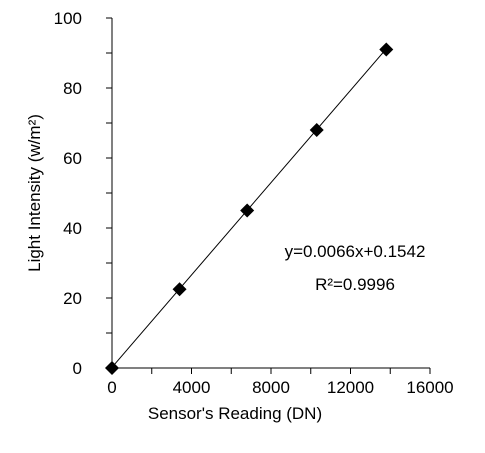 Image resolution: width=485 pixels, height=453 pixels. Describe the element at coordinates (235, 413) in the screenshot. I see `x-axis-label: Sensor's Reading (DN)` at that location.